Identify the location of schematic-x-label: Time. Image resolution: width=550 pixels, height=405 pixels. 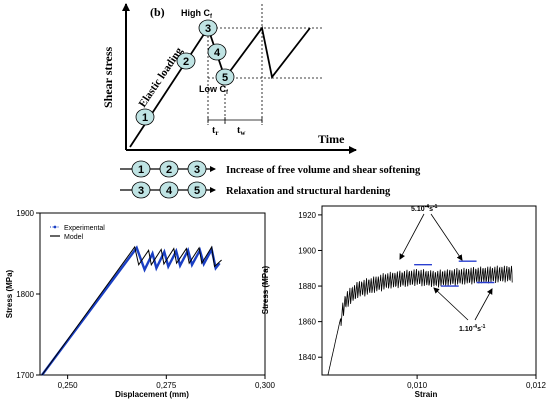
(331, 139).